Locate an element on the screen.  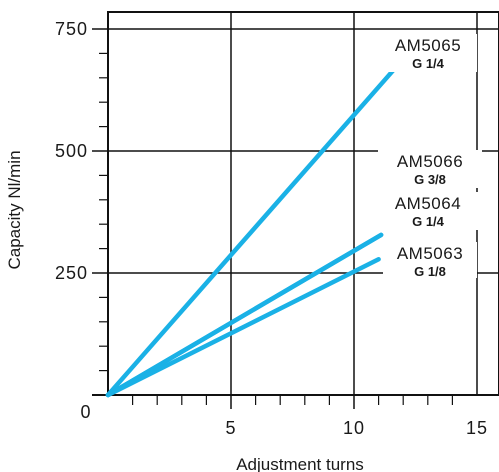
series-label-name: AM5065 is located at coordinates (428, 45).